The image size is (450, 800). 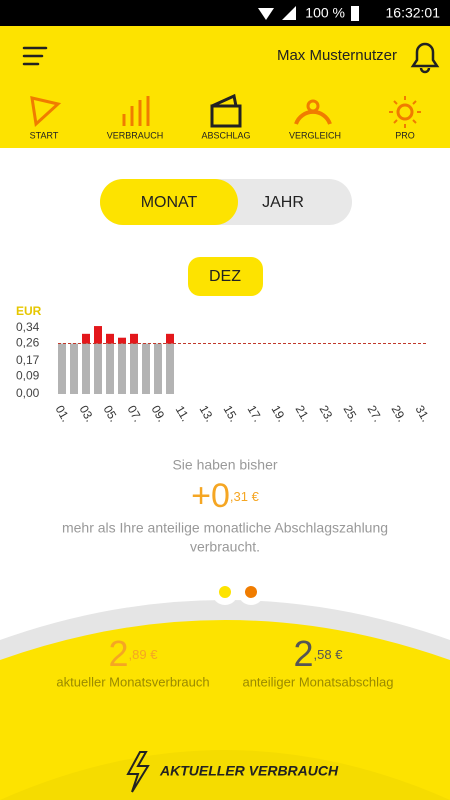 I want to click on curve-inner, so click(x=225, y=775).